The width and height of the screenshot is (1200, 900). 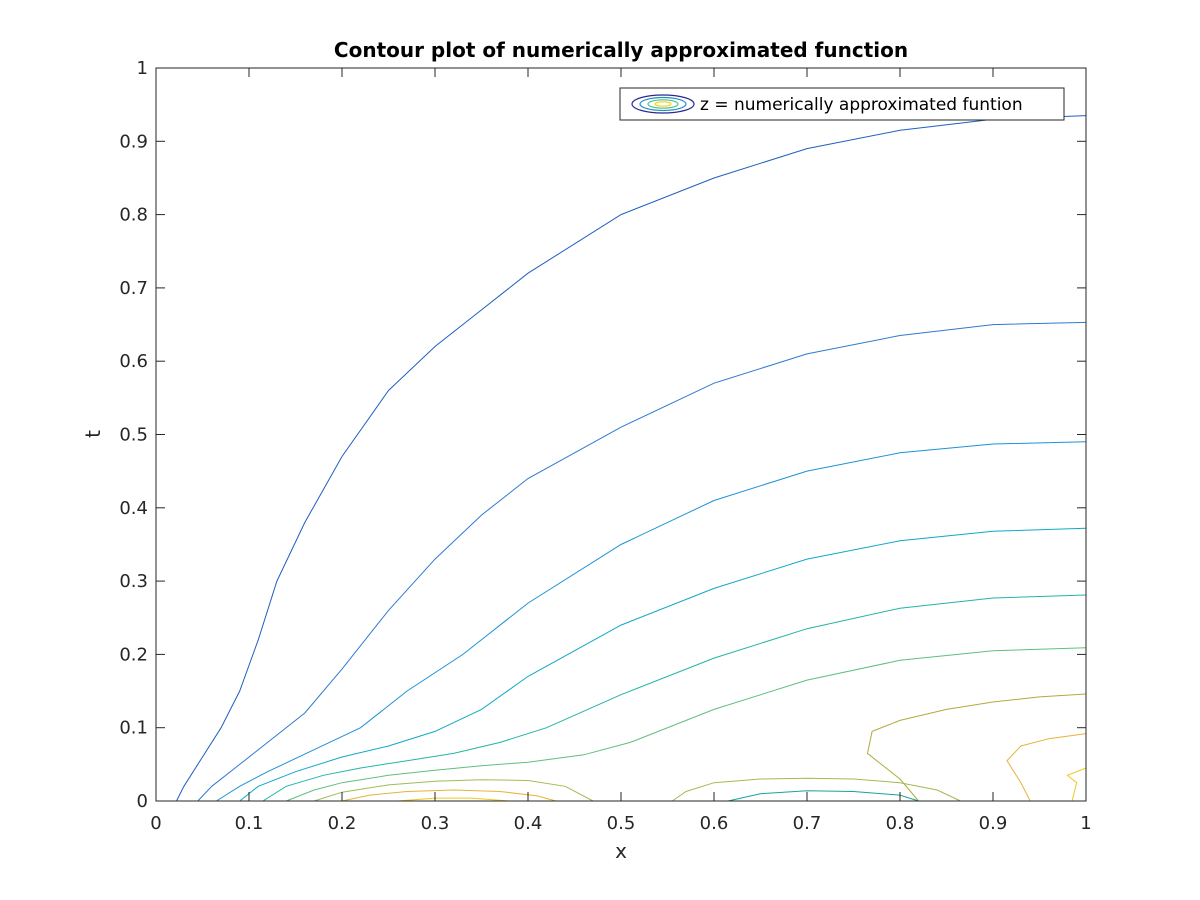 What do you see at coordinates (1085, 823) in the screenshot?
I see `x-tick-label: 1` at bounding box center [1085, 823].